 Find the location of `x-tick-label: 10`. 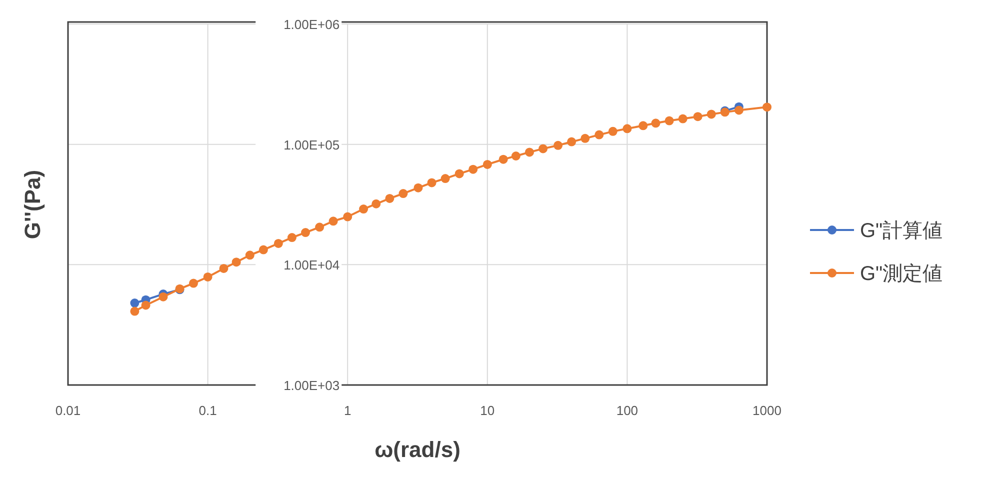

x-tick-label: 10 is located at coordinates (487, 410).